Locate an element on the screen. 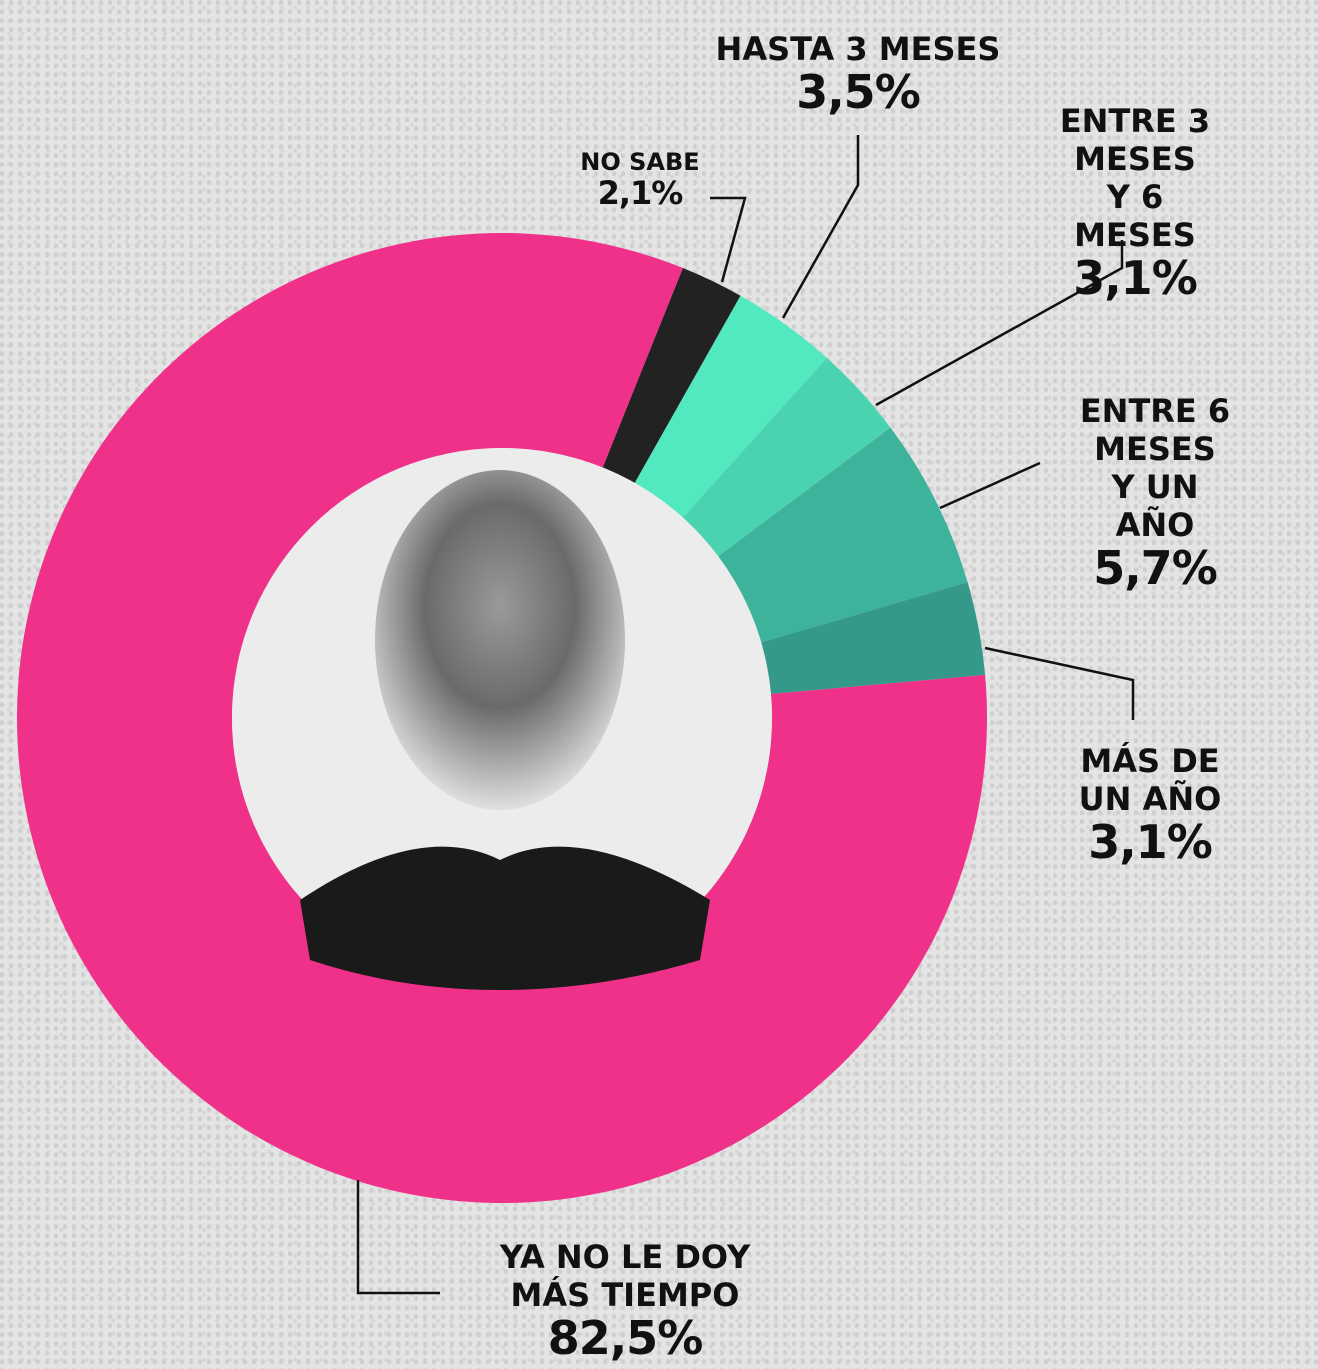 This screenshot has width=1318, height=1369. segment-label: ENTRE 3 MESES Y 6 MESES 3,1% is located at coordinates (1135, 202).